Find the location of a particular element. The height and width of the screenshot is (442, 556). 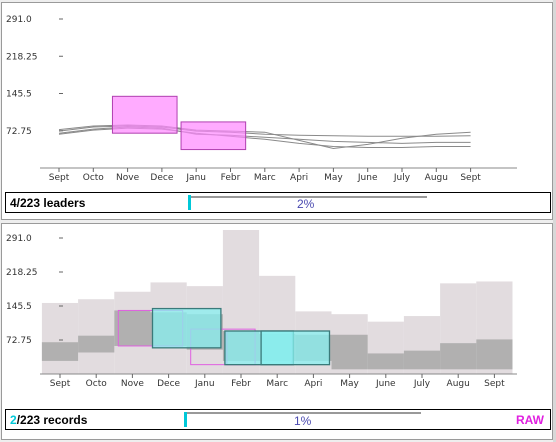

top-y-tick-label: 218.25 is located at coordinates (22, 57).